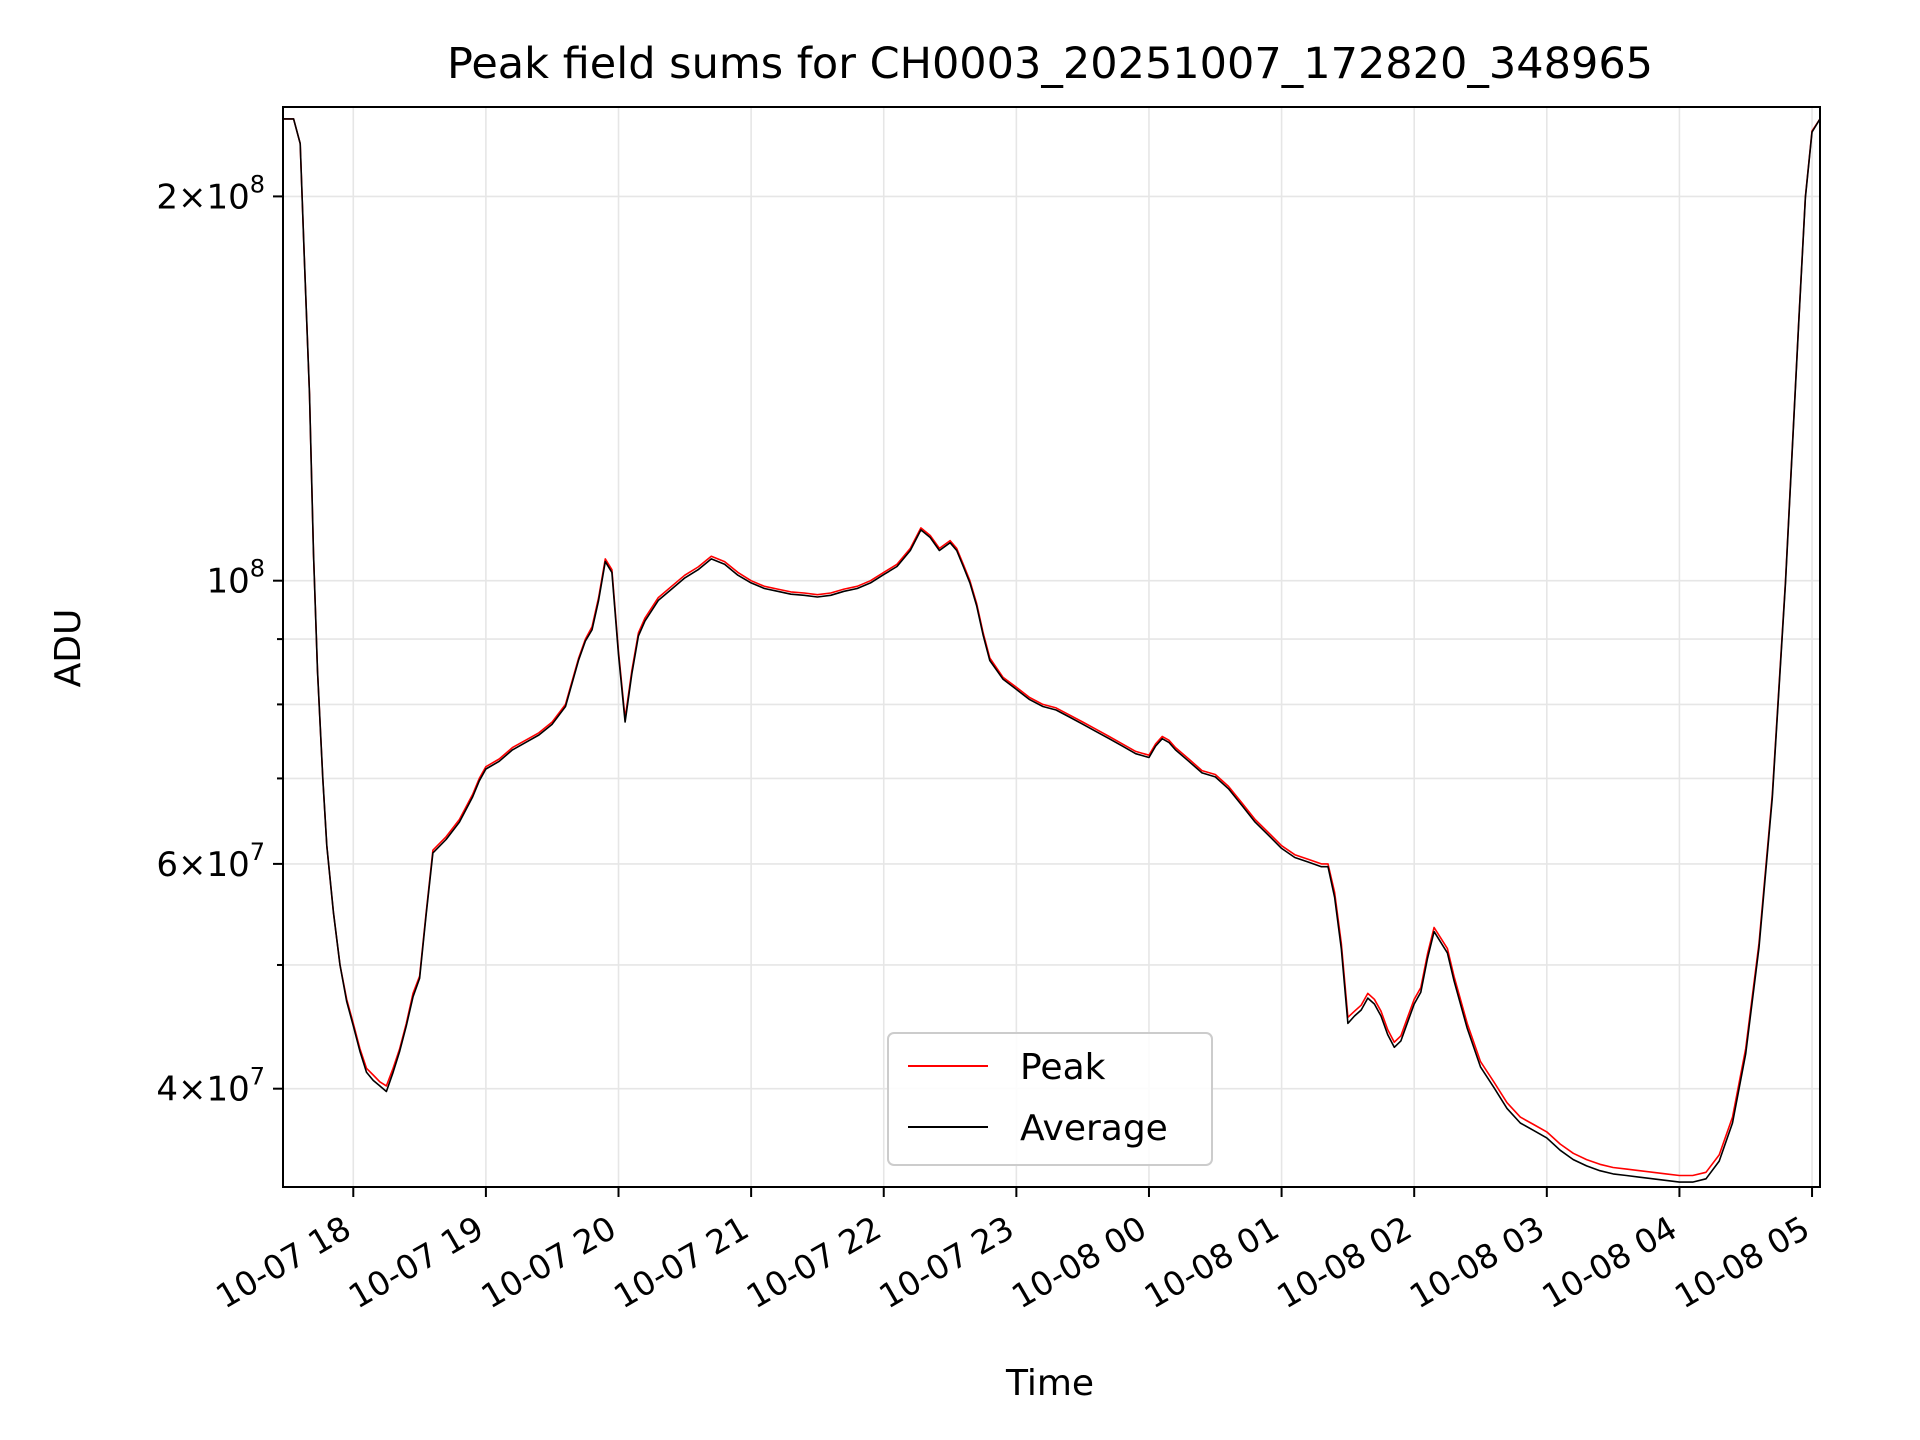  What do you see at coordinates (1049, 1383) in the screenshot?
I see `x-axis-label: Time` at bounding box center [1049, 1383].